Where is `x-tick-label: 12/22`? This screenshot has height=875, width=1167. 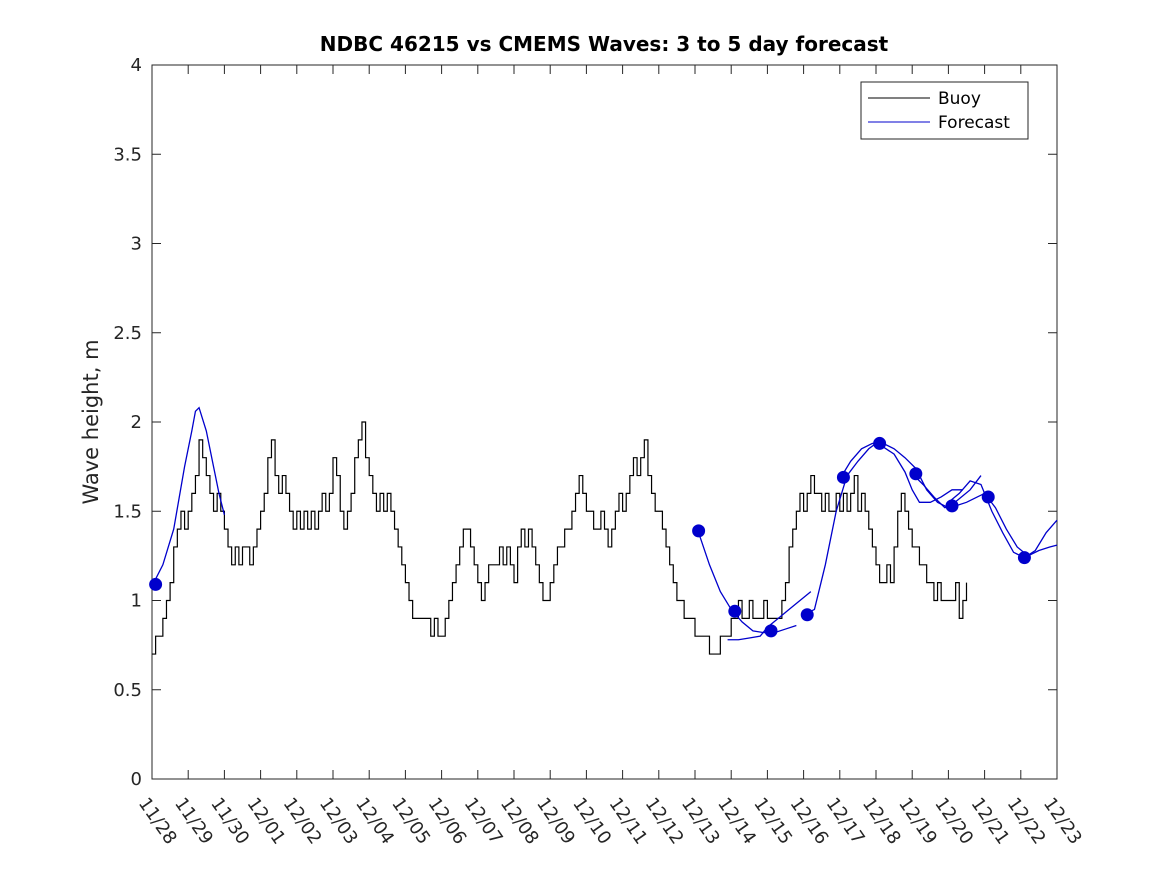
x-tick-label: 12/22 is located at coordinates (1026, 821).